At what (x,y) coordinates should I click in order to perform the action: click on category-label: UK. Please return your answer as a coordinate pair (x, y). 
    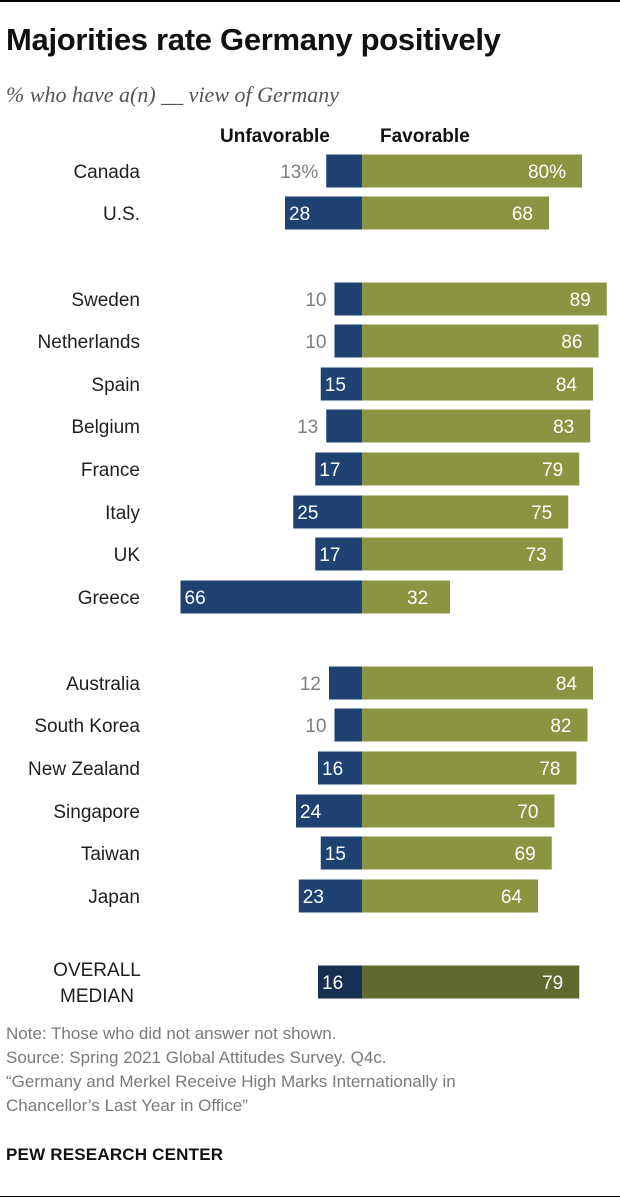
    Looking at the image, I should click on (127, 555).